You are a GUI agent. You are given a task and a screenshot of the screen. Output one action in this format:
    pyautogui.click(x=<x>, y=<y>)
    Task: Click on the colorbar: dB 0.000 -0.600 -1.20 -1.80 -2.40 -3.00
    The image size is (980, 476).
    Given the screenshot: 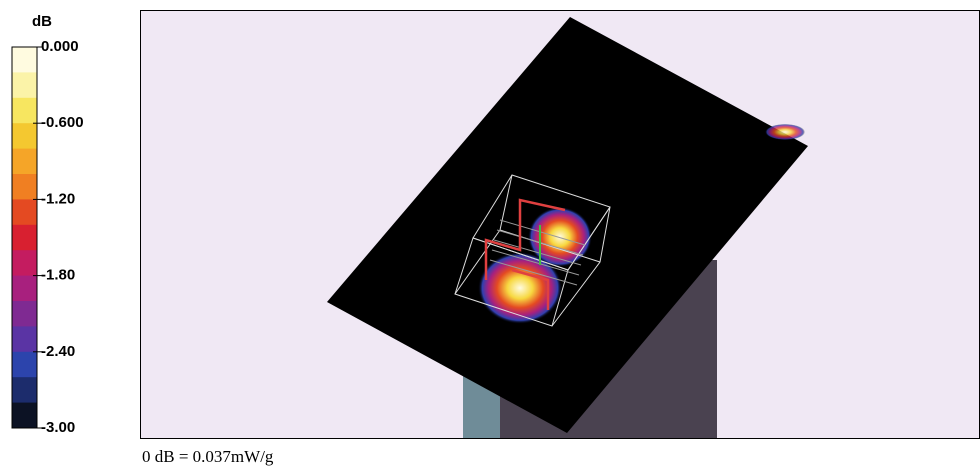 What is the action you would take?
    pyautogui.click(x=47, y=224)
    